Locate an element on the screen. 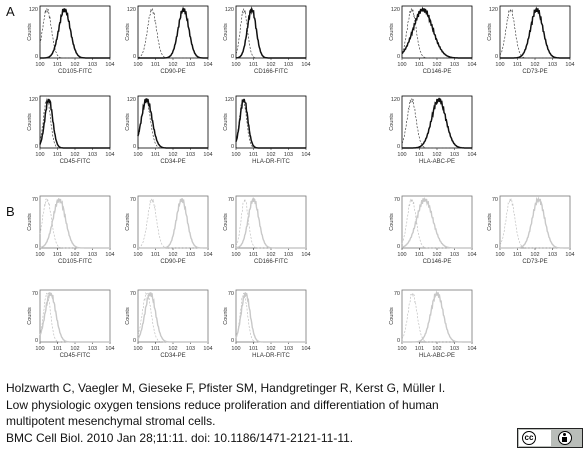  x-axis-label: HLA-ABC-PE is located at coordinates (437, 162).